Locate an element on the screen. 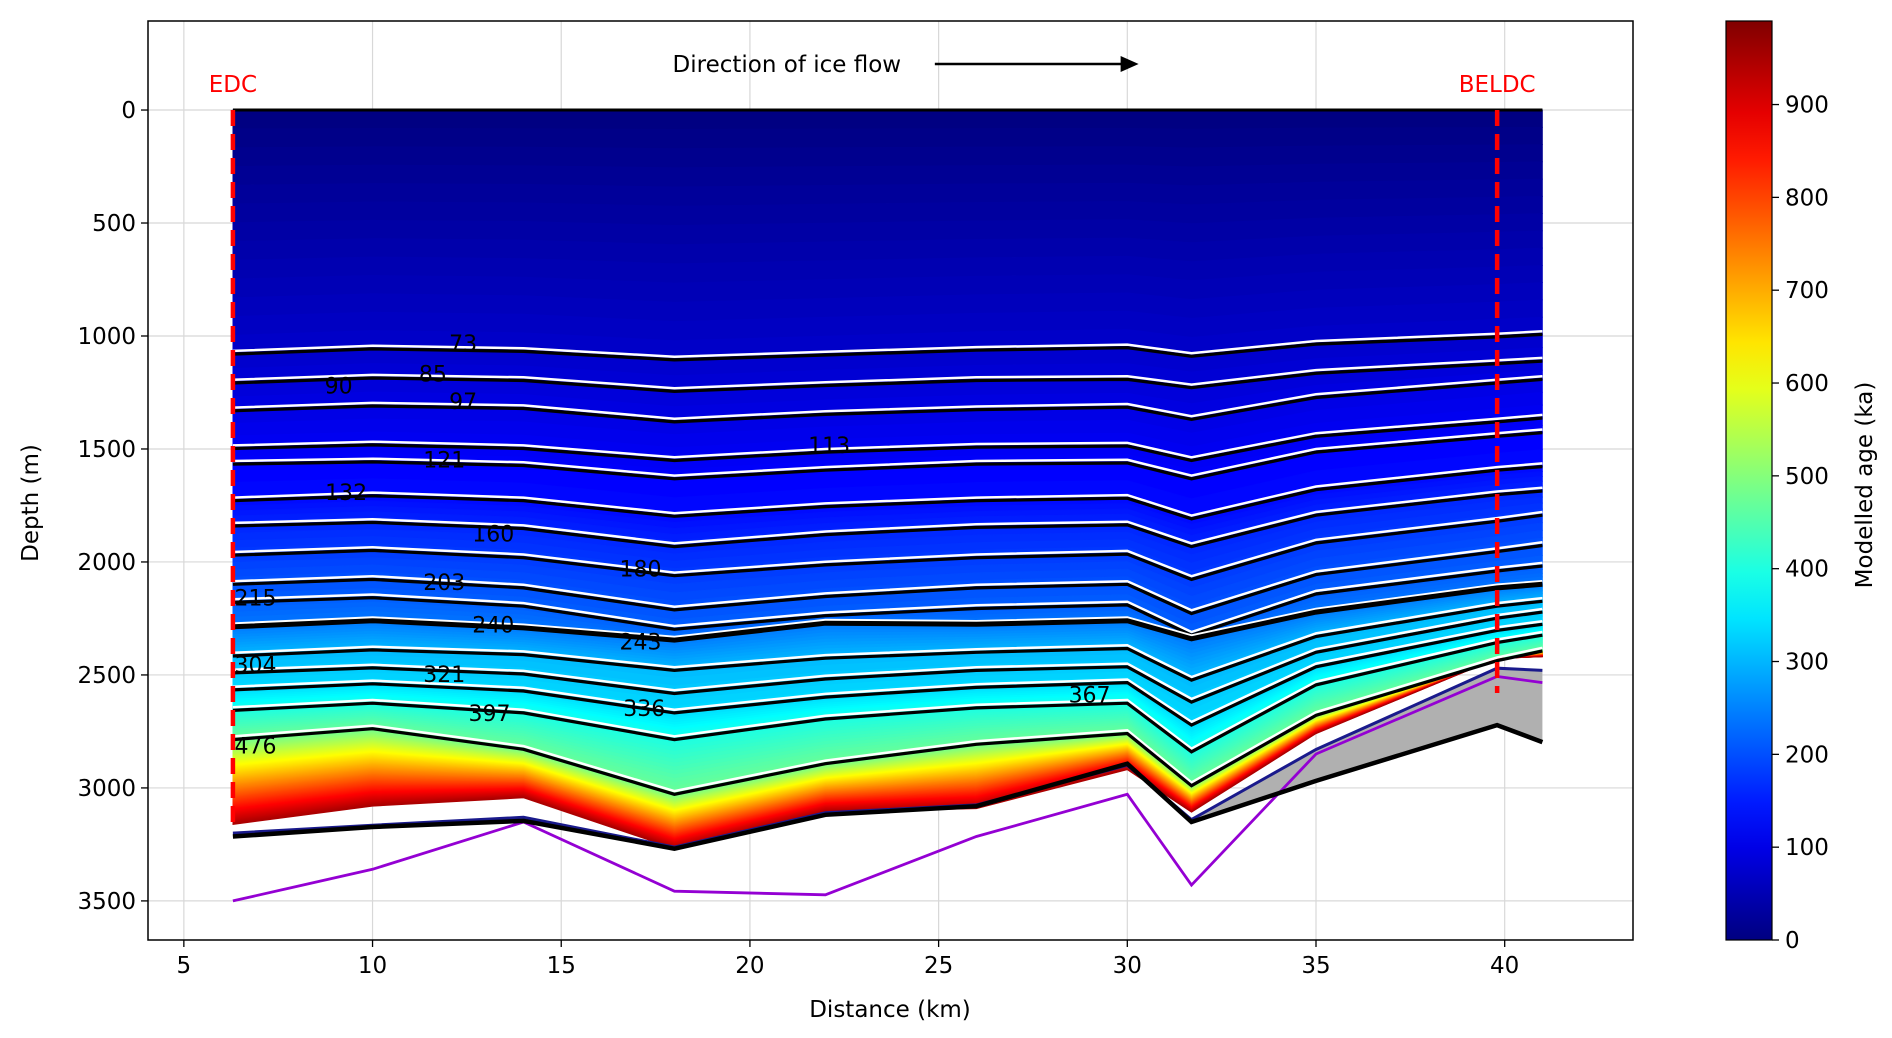 The image size is (1892, 1038). x-tick-label: 20 is located at coordinates (749, 966).